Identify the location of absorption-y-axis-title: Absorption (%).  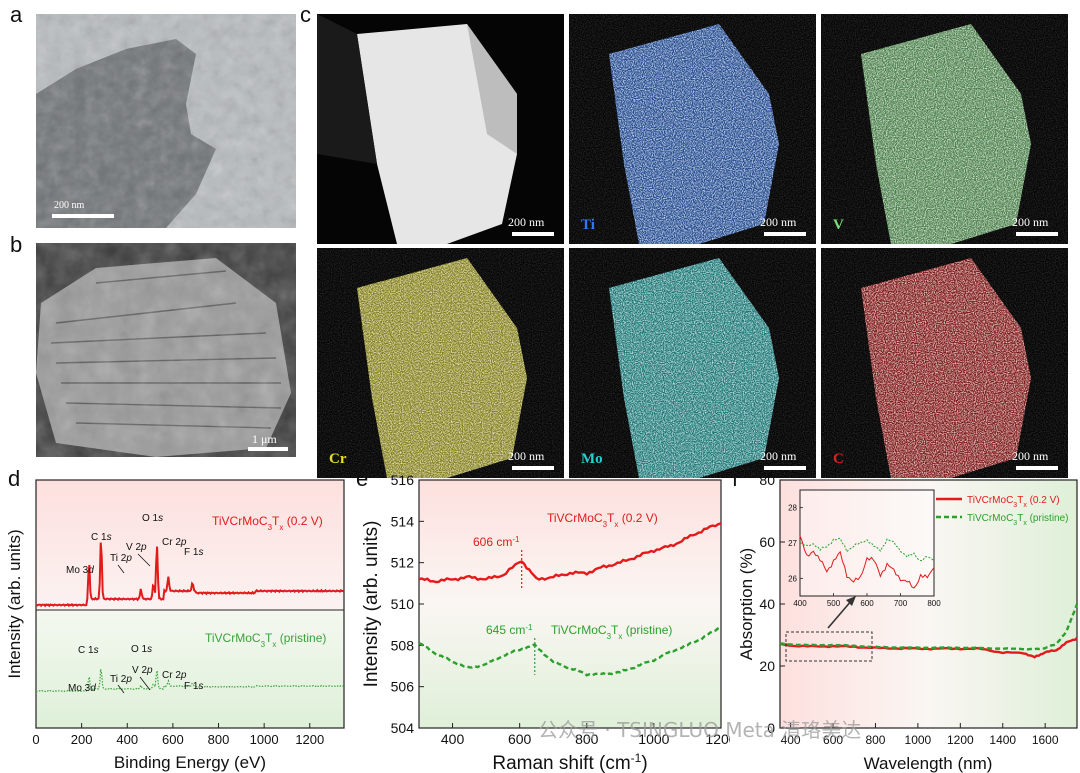
(746, 604).